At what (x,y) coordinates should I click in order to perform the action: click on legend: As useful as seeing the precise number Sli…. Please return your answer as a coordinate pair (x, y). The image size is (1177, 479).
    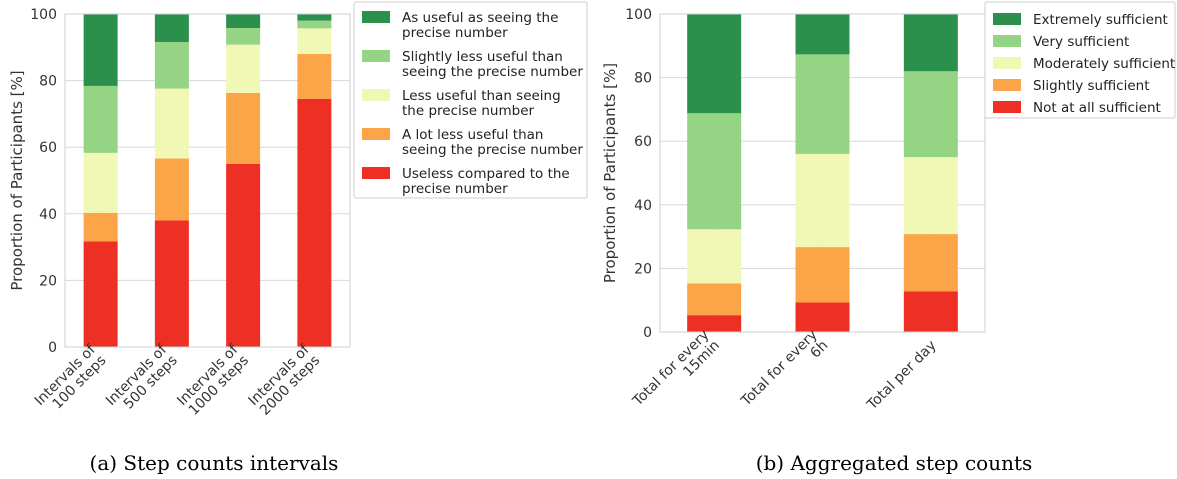
    Looking at the image, I should click on (470, 100).